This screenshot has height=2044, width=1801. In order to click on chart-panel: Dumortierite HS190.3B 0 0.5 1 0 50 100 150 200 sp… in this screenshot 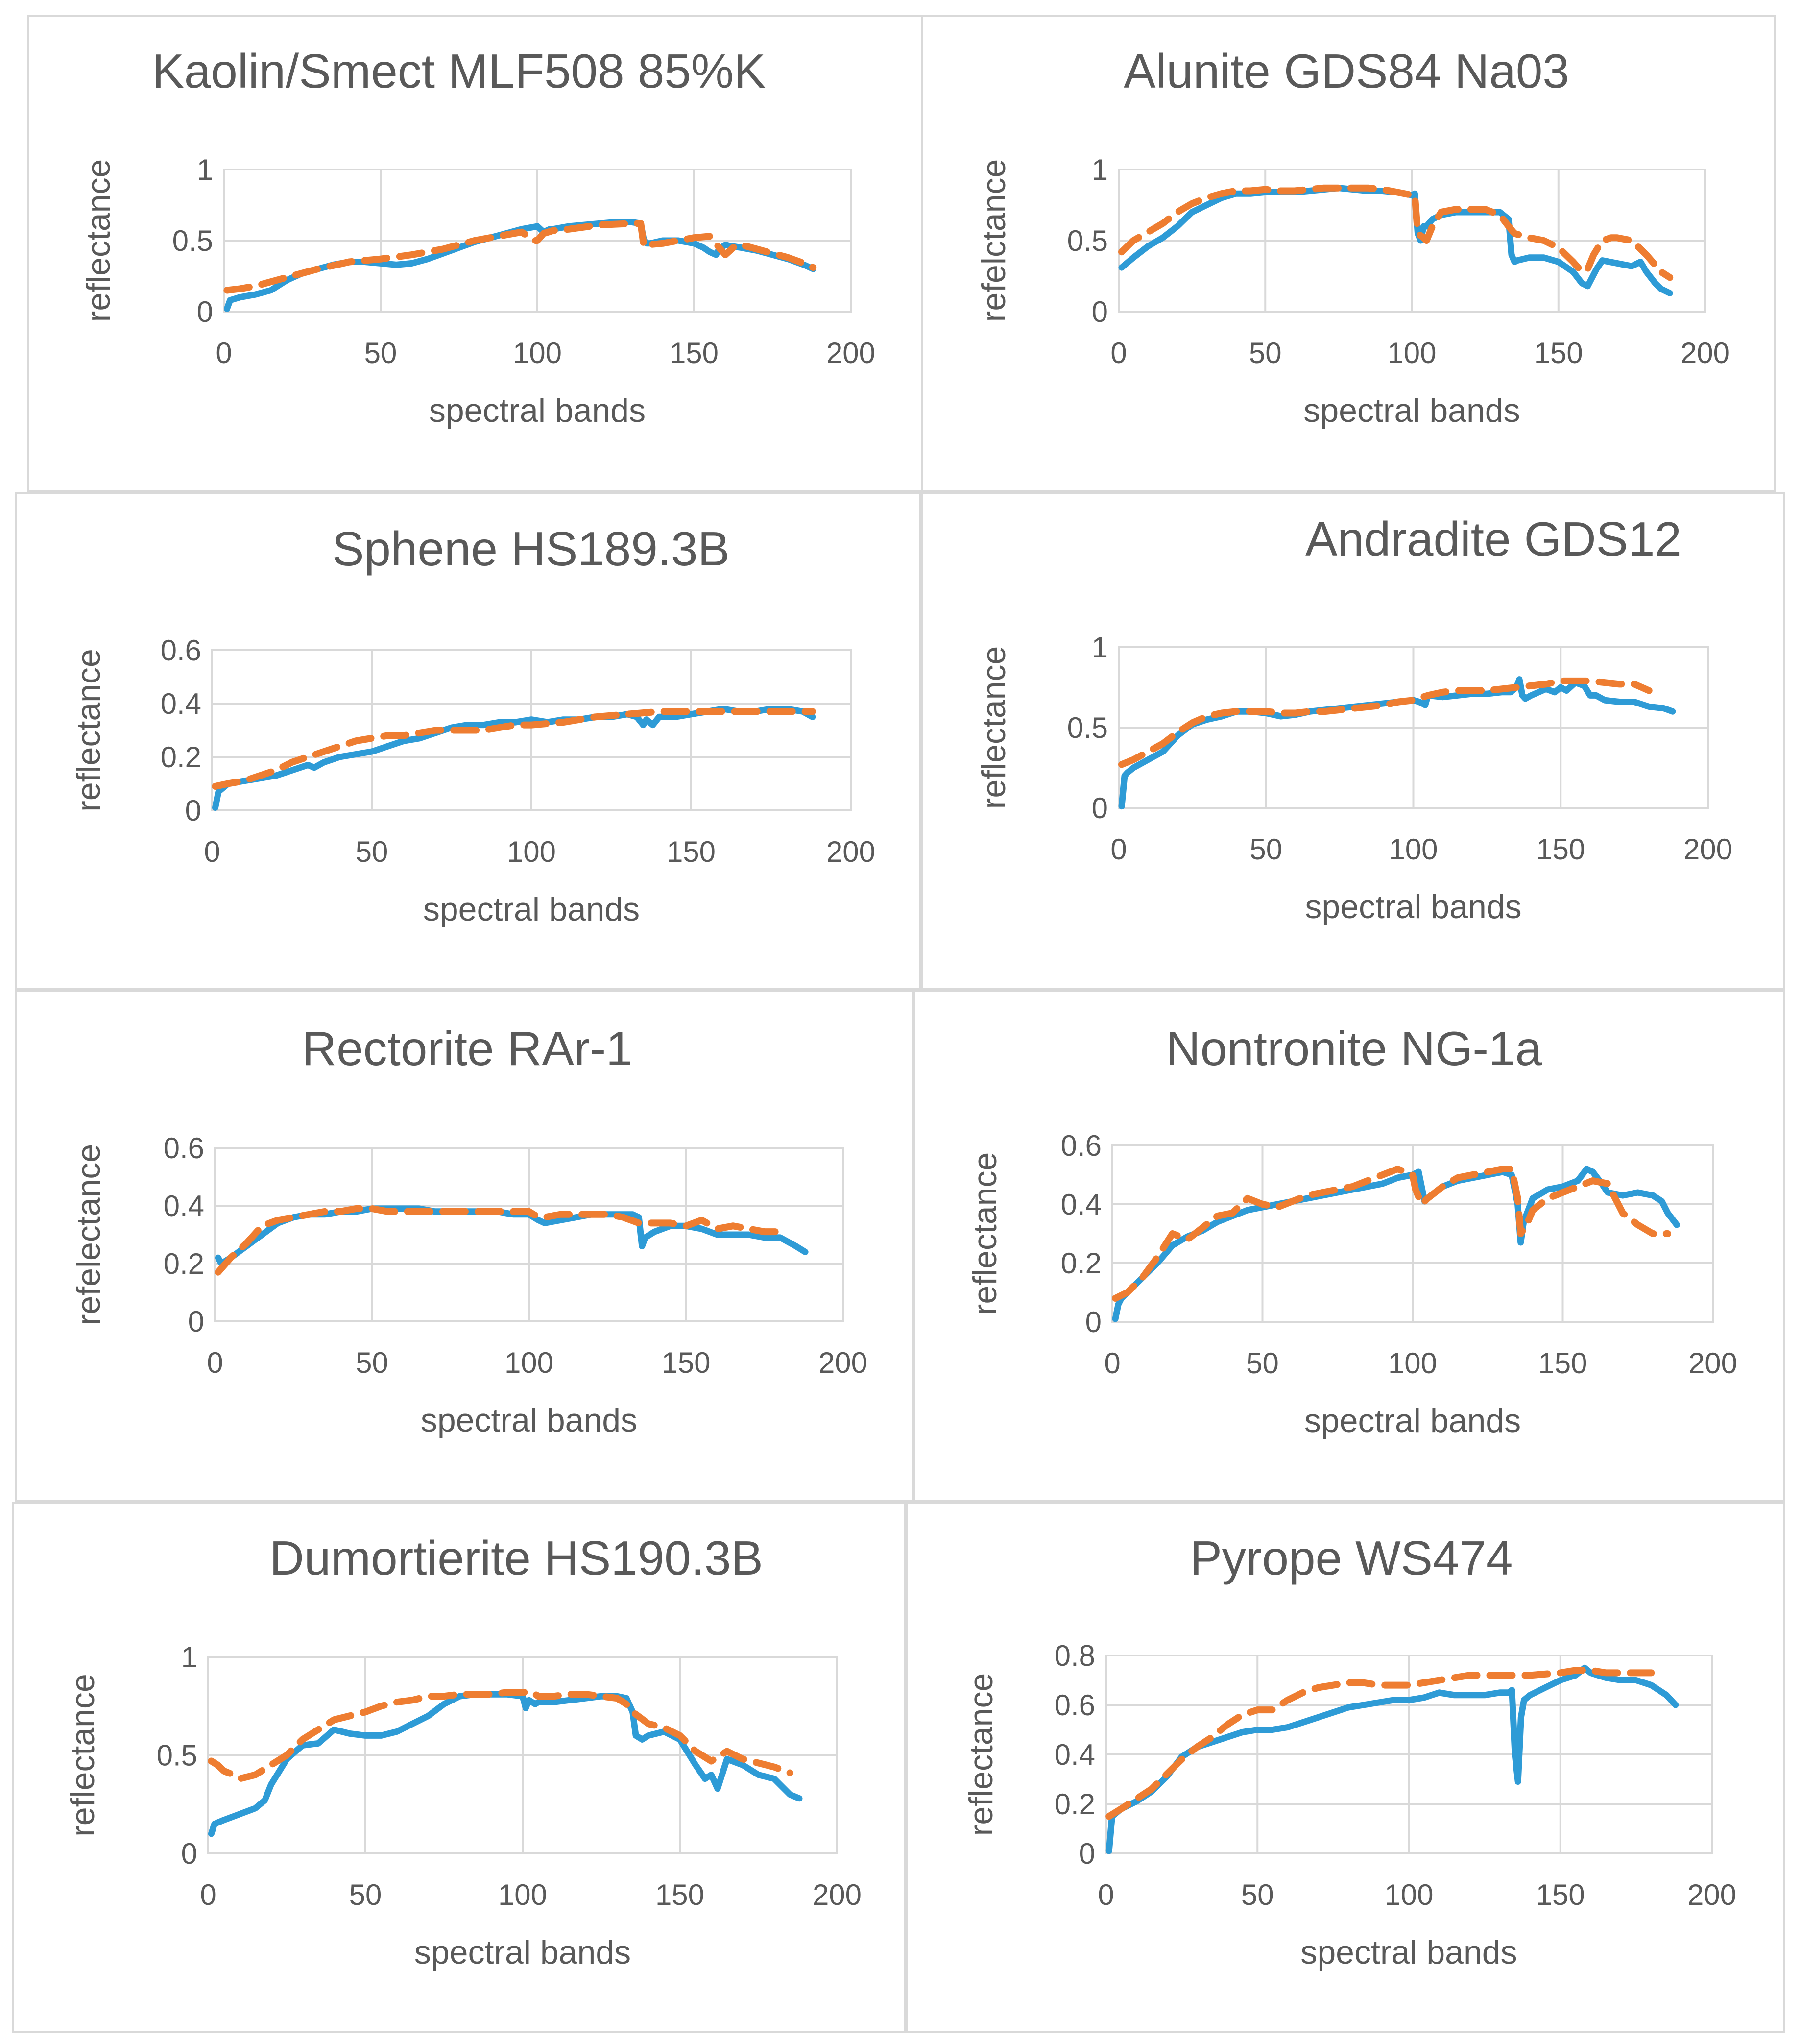, I will do `click(459, 1768)`.